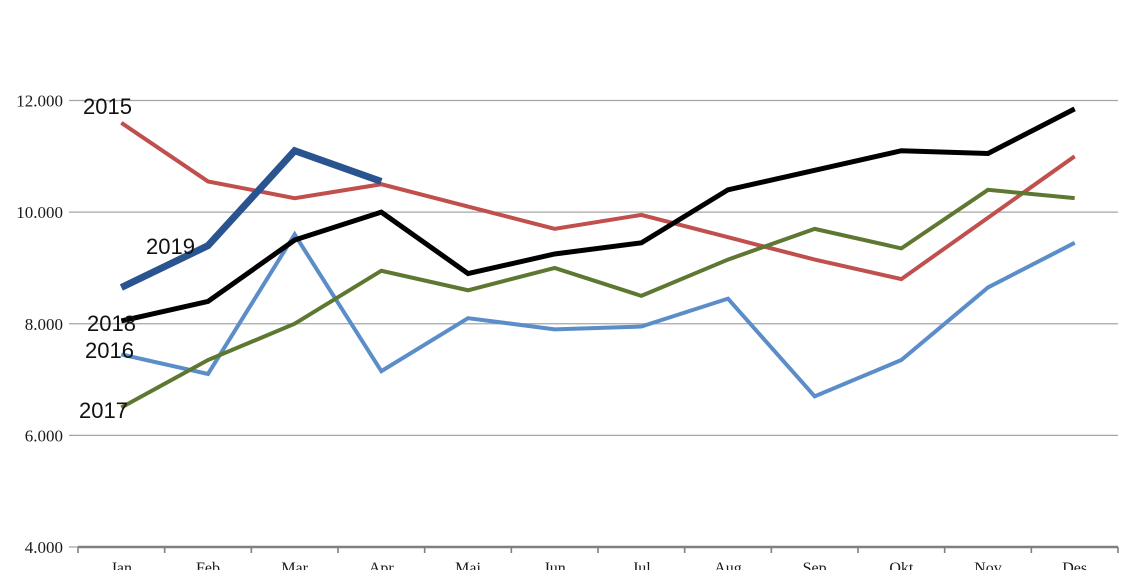  Describe the element at coordinates (39, 101) in the screenshot. I see `y-axis-label: 12.000` at that location.